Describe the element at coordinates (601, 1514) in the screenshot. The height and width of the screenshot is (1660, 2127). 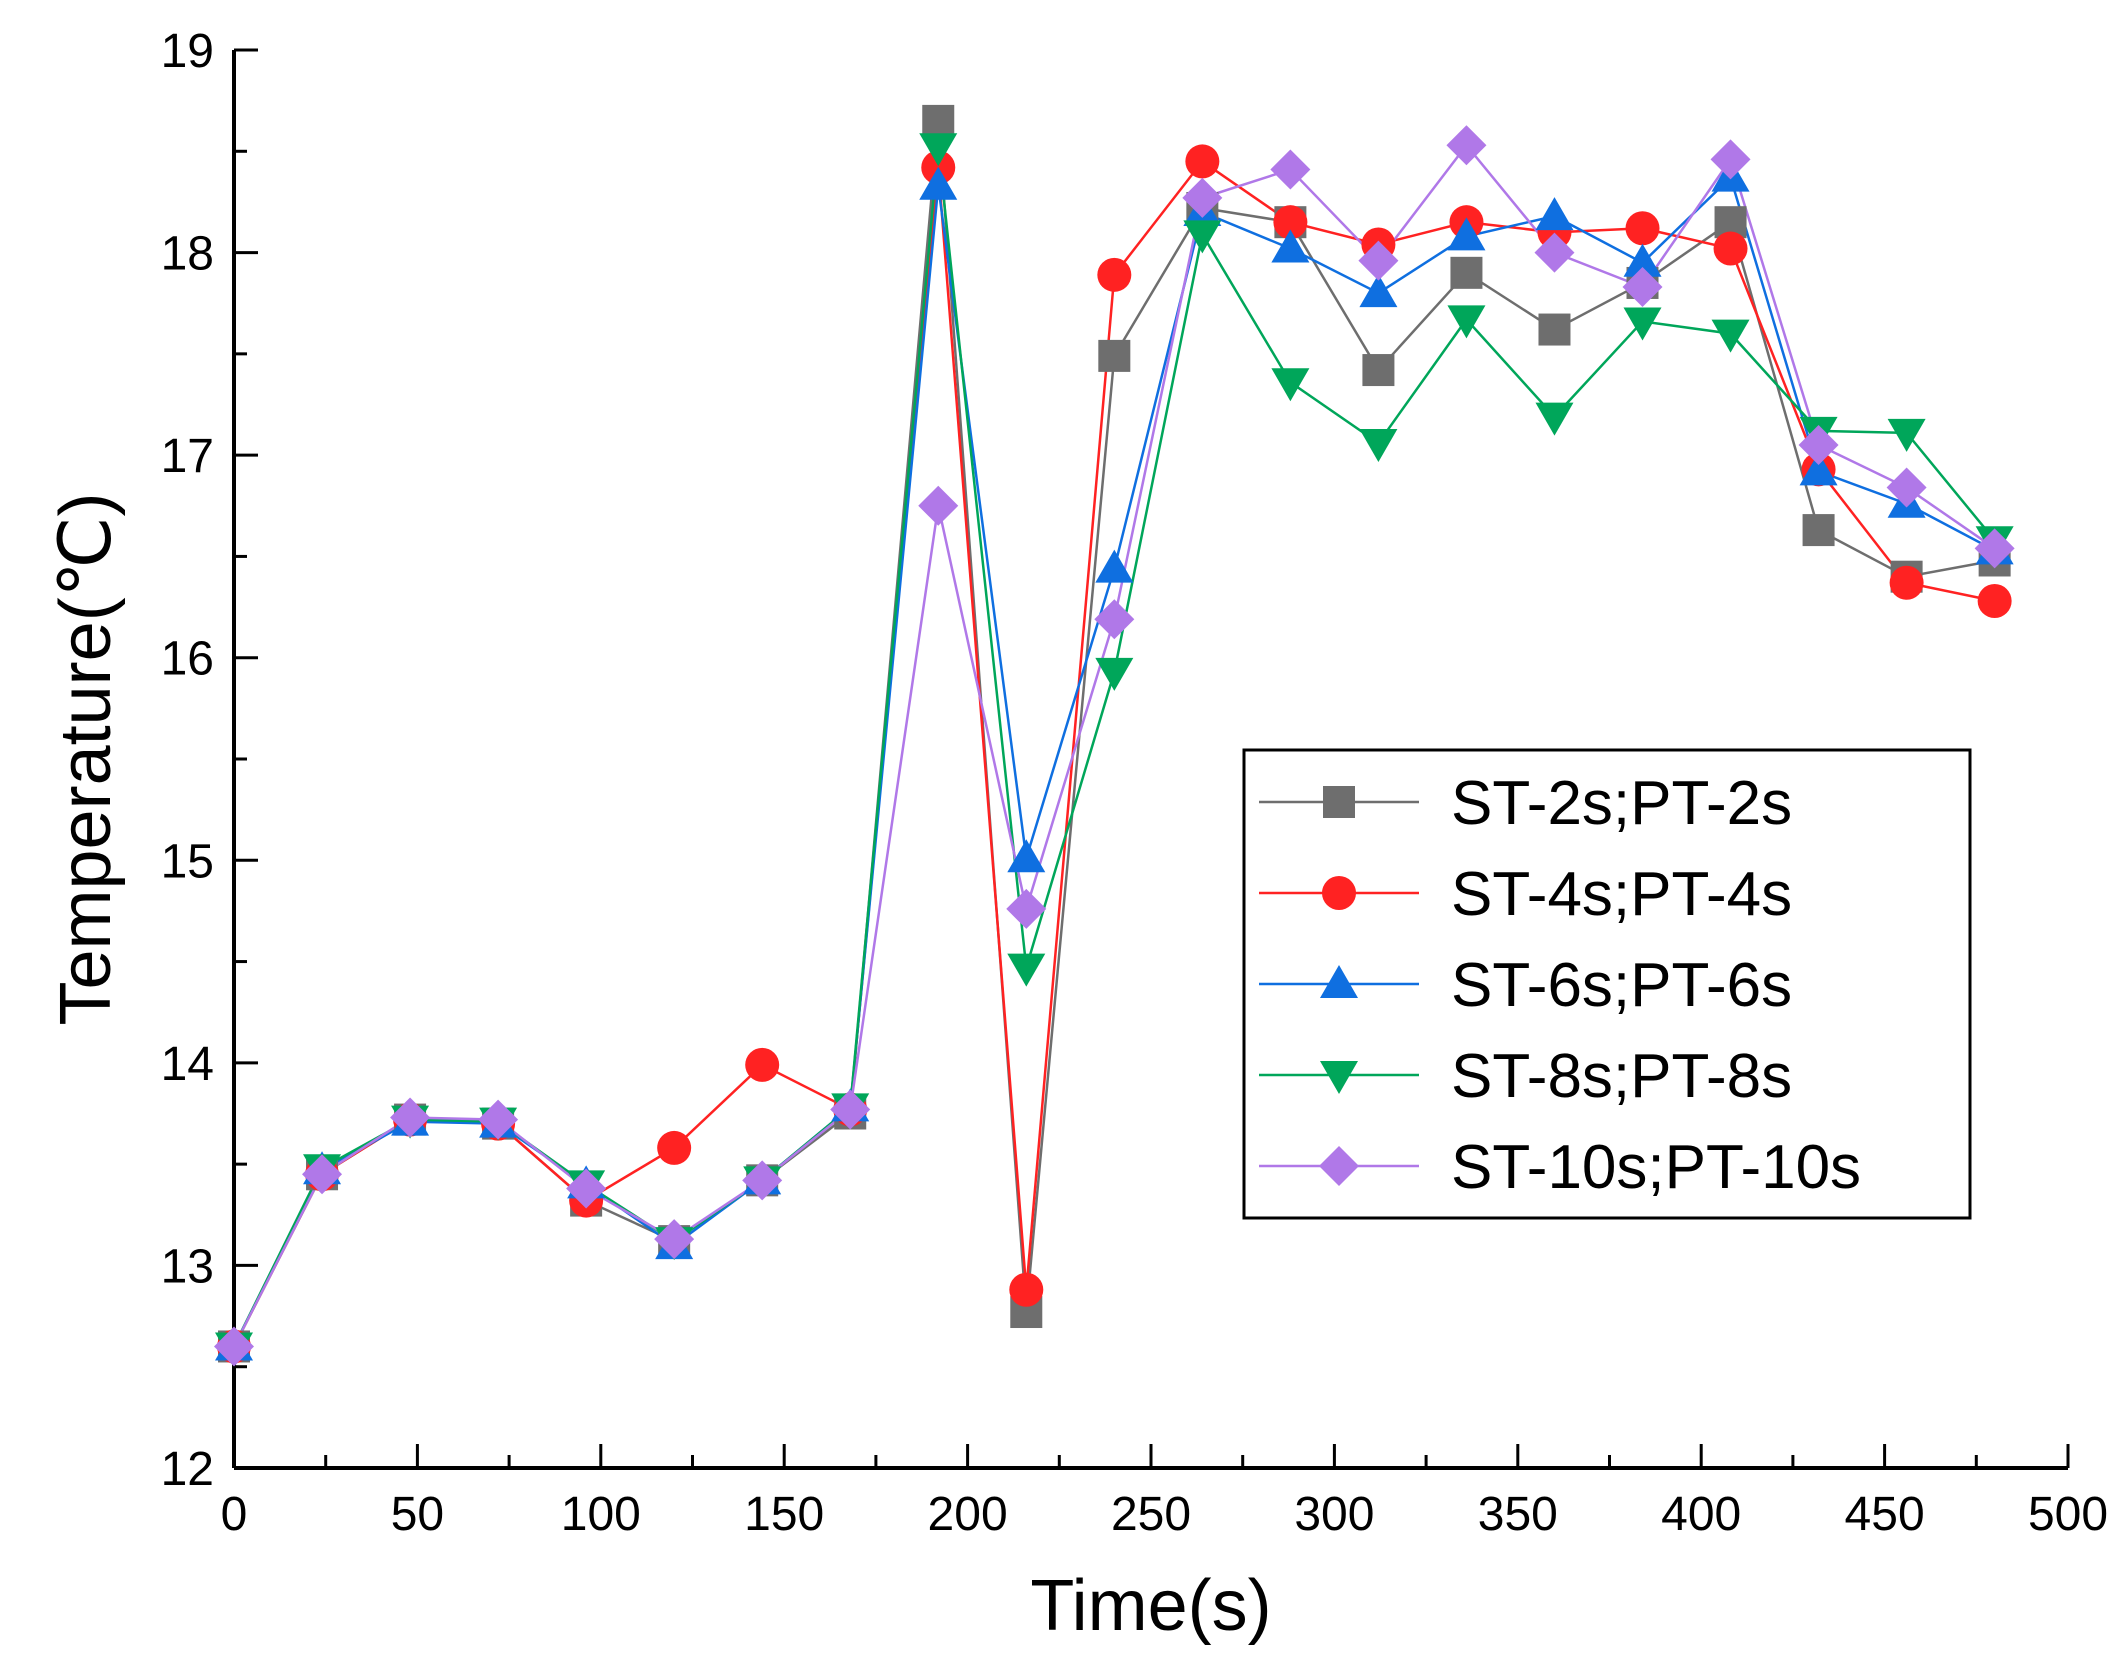
I see `x-tick-label: 100` at that location.